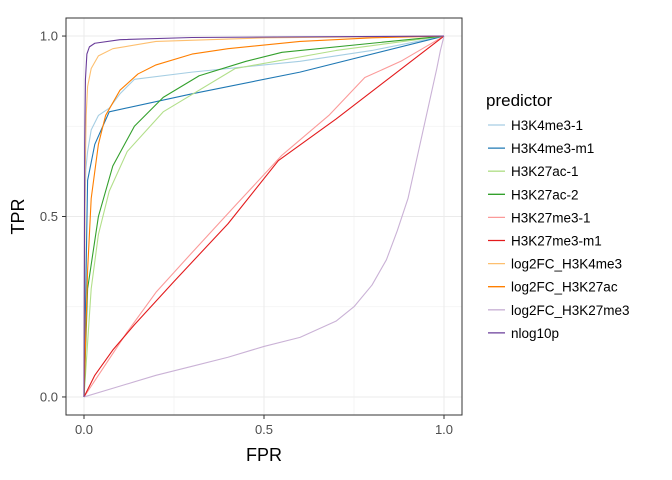 This screenshot has height=480, width=672. What do you see at coordinates (545, 171) in the screenshot?
I see `legend-label-H3K27ac-1: H3K27ac-1` at bounding box center [545, 171].